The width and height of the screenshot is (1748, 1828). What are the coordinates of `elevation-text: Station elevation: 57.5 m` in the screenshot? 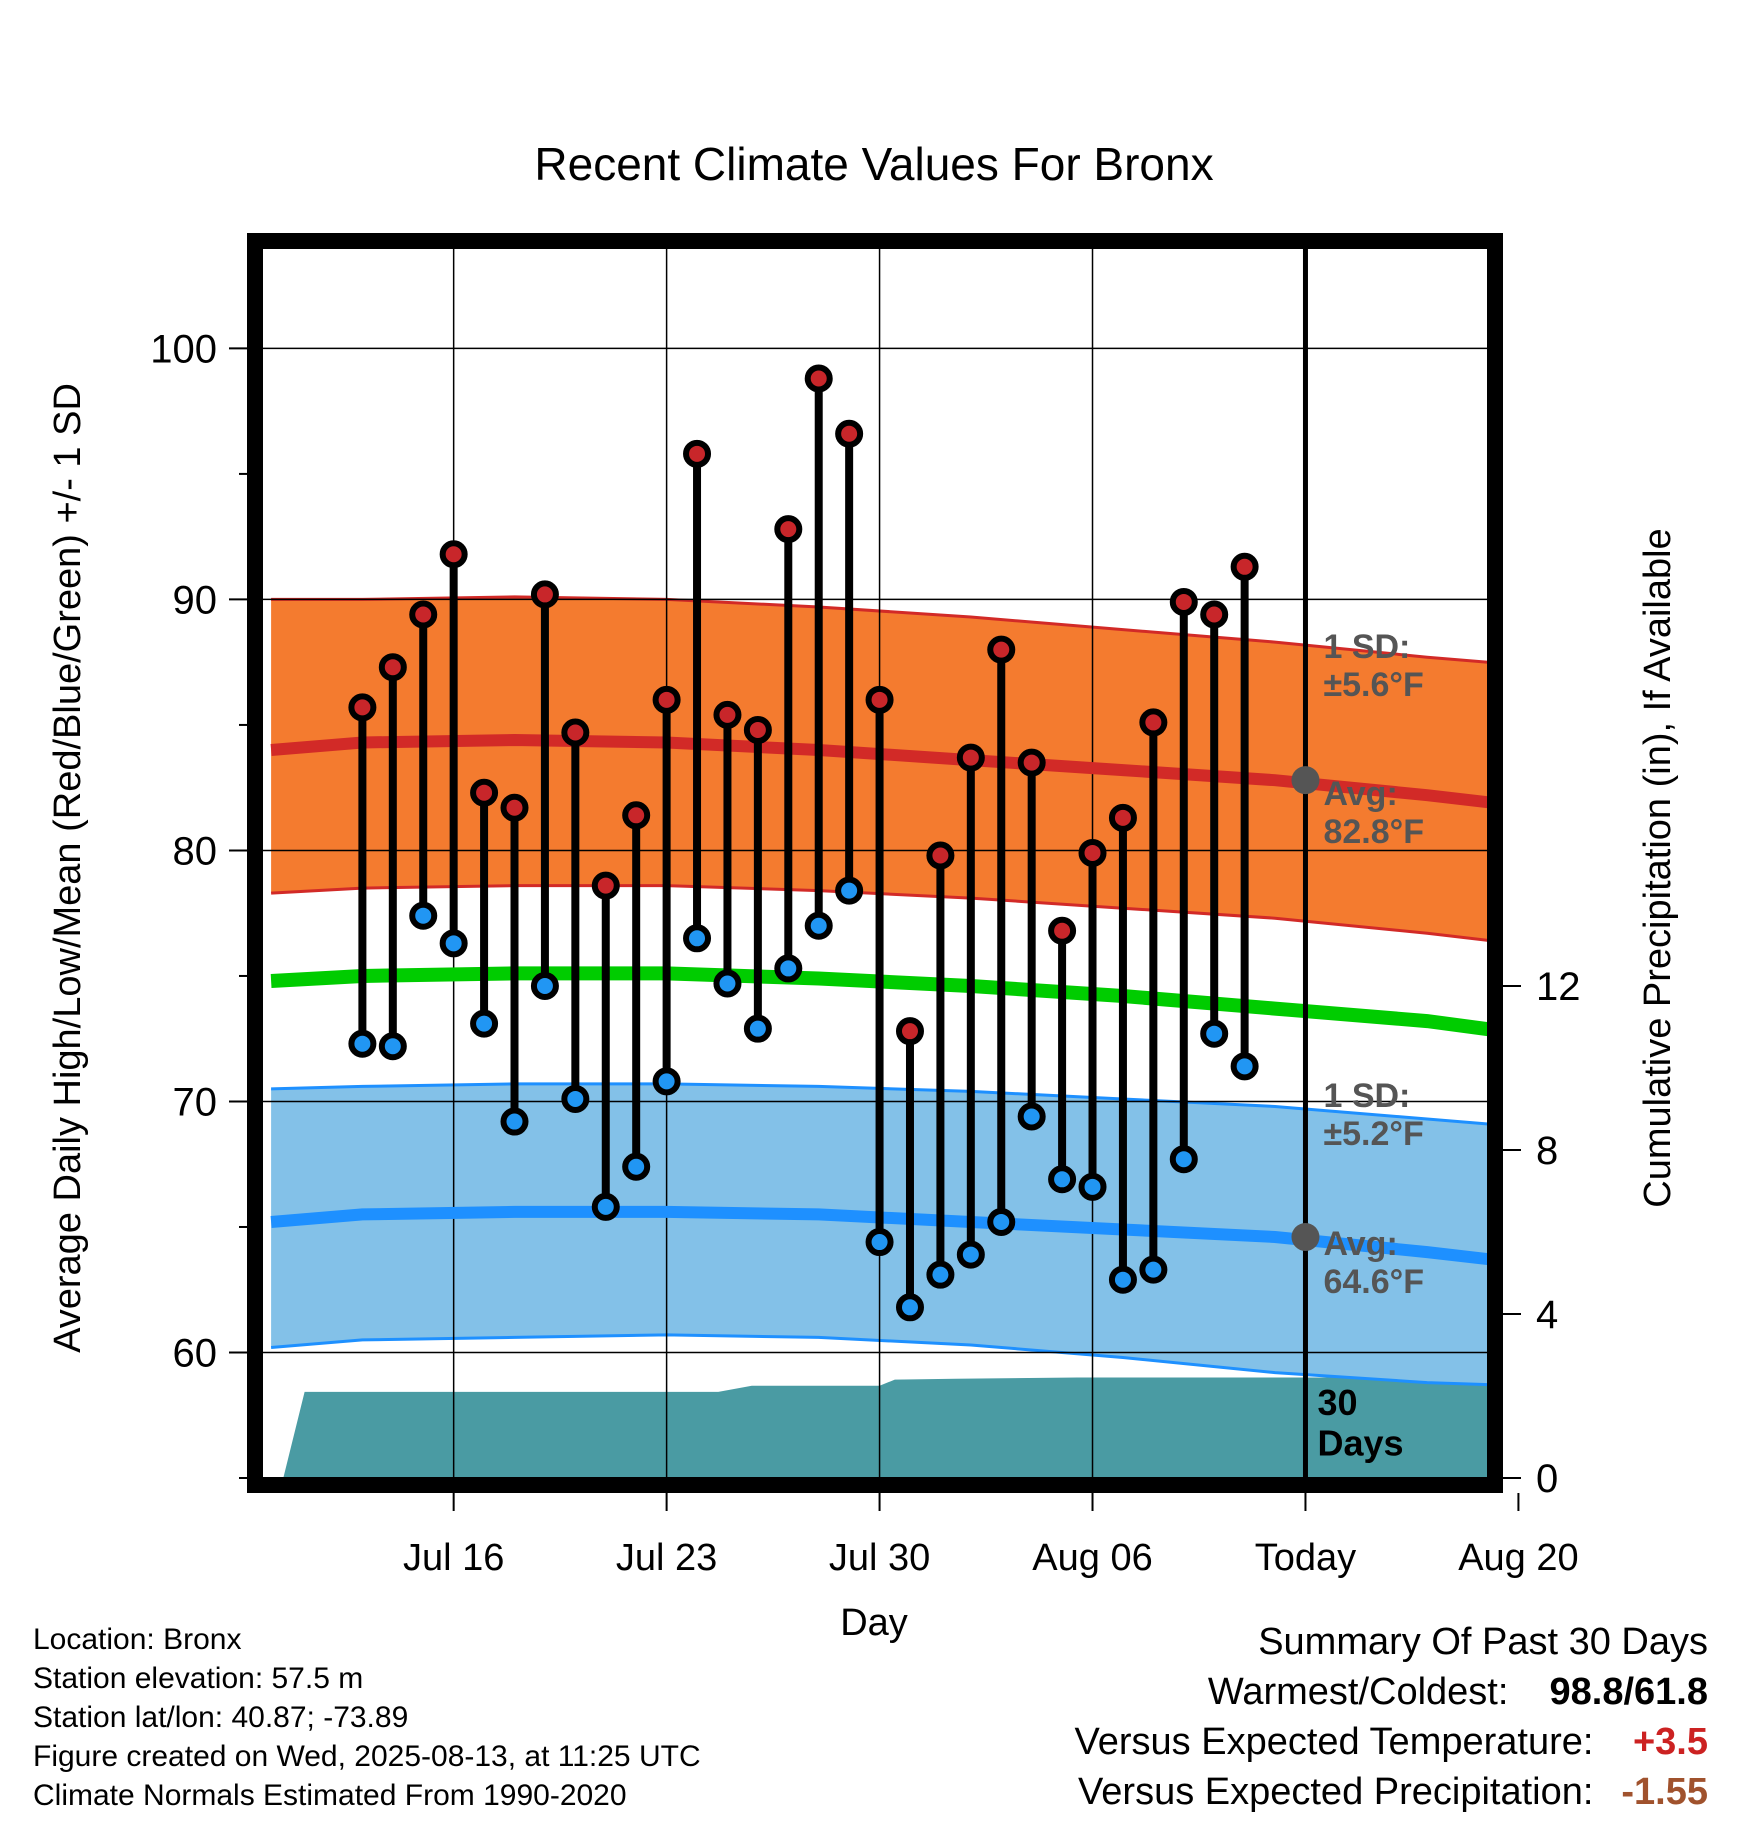 It's located at (198, 1678).